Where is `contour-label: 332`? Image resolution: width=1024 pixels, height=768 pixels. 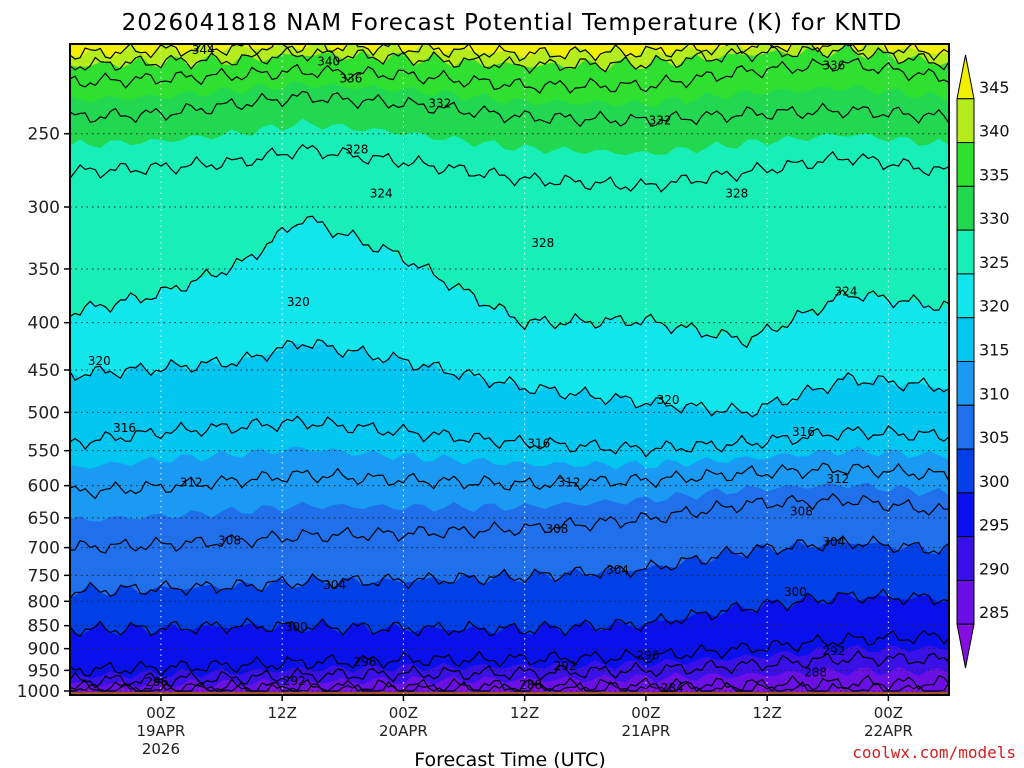 contour-label: 332 is located at coordinates (660, 121).